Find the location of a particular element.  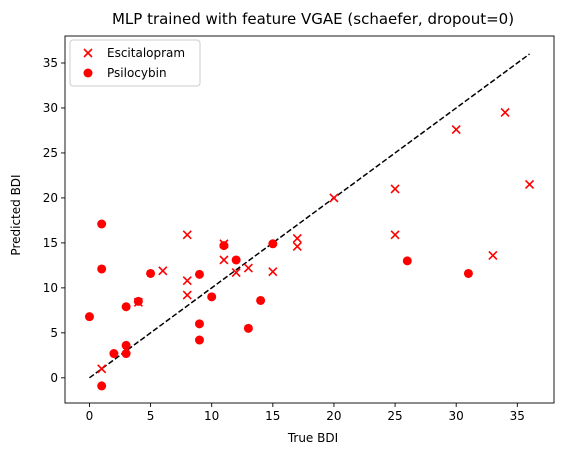

legend: Escitalopram Psilocybin is located at coordinates (135, 63).